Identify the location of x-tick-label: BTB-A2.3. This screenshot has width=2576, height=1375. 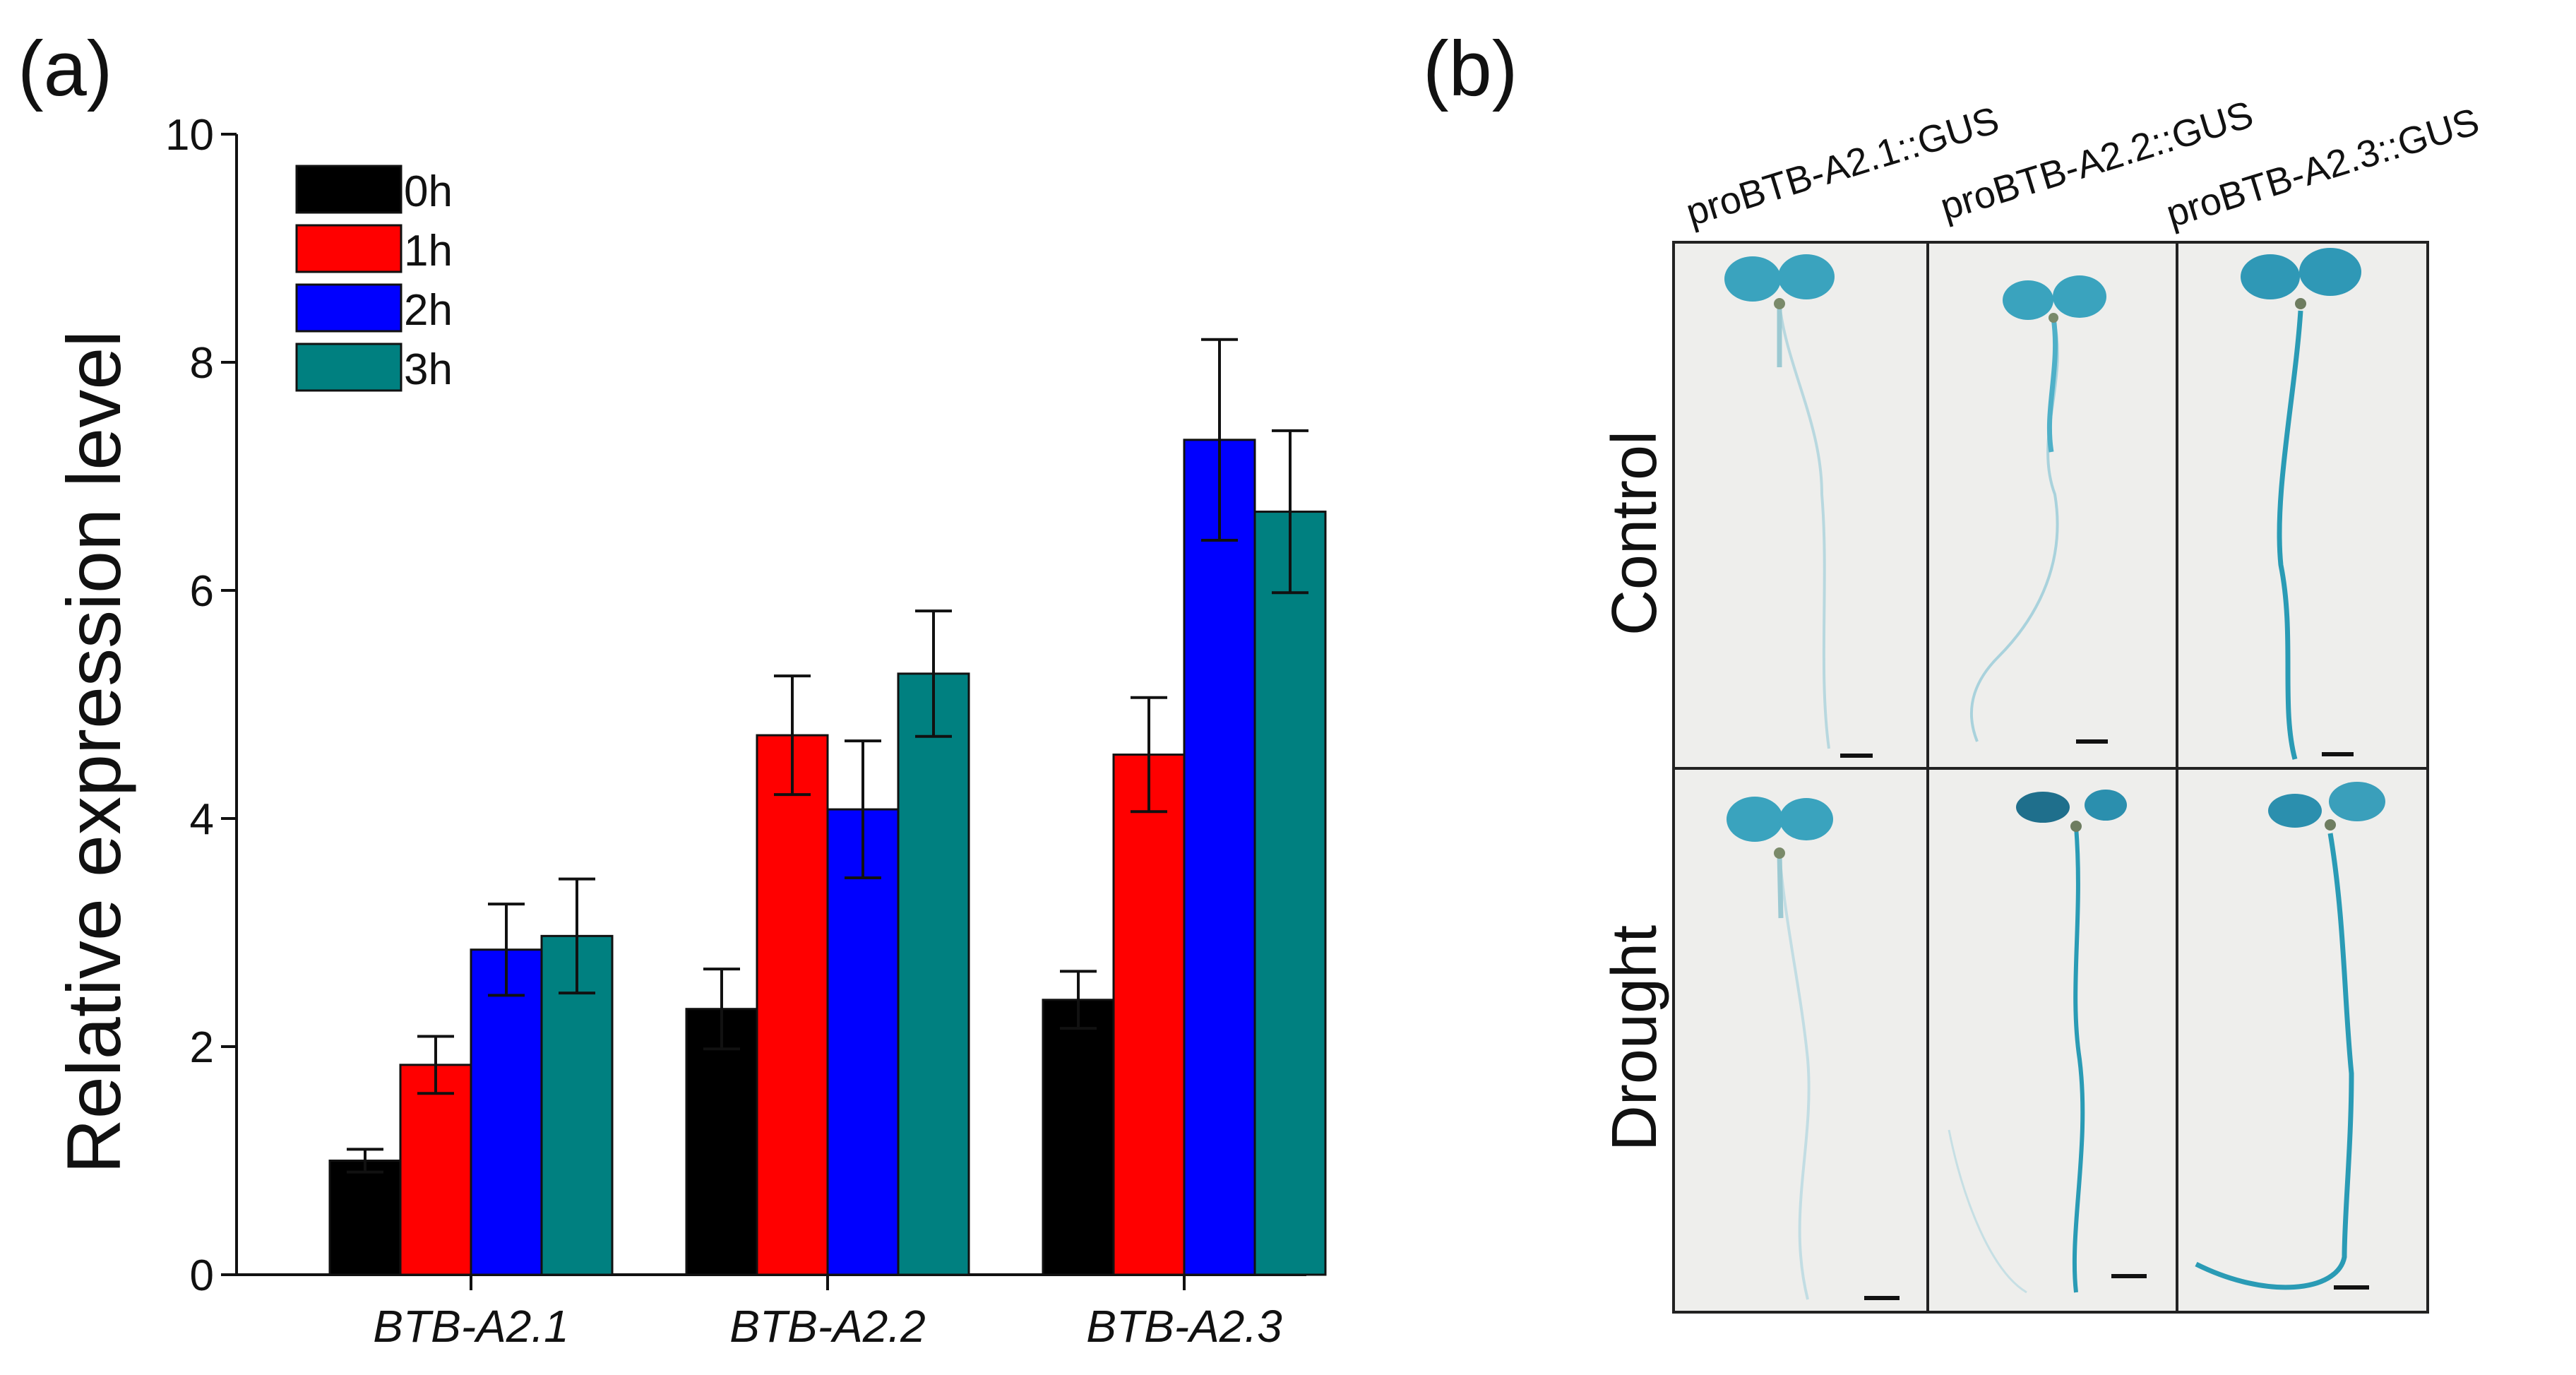
(1184, 1326).